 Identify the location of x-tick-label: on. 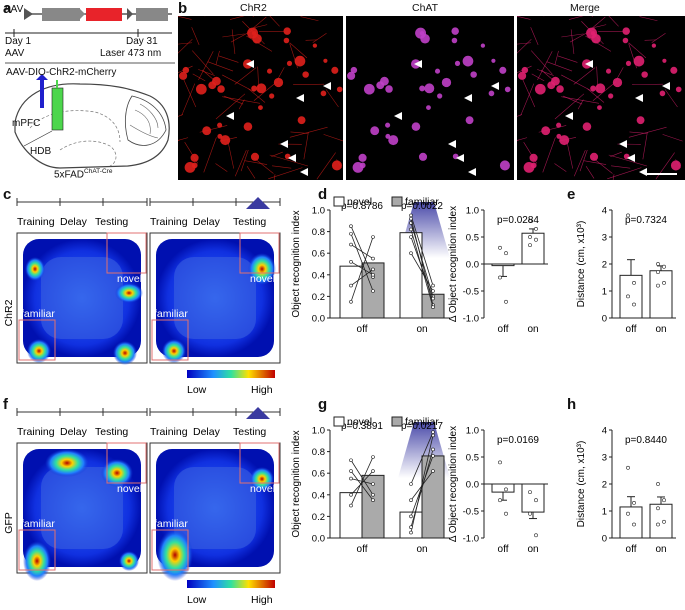
(421, 329).